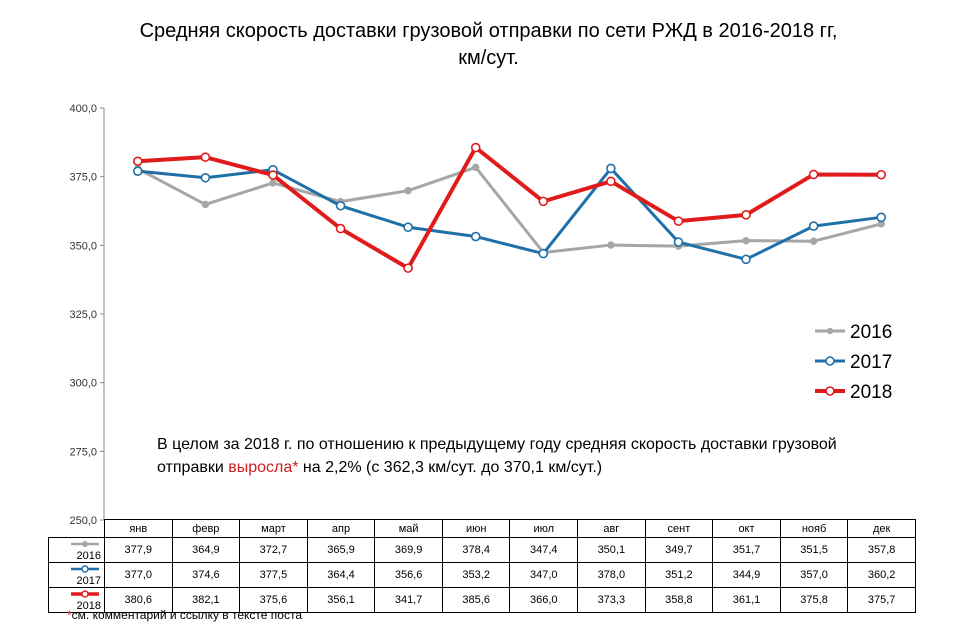  Describe the element at coordinates (85, 544) in the screenshot. I see `table-legend-swatch-2016` at that location.